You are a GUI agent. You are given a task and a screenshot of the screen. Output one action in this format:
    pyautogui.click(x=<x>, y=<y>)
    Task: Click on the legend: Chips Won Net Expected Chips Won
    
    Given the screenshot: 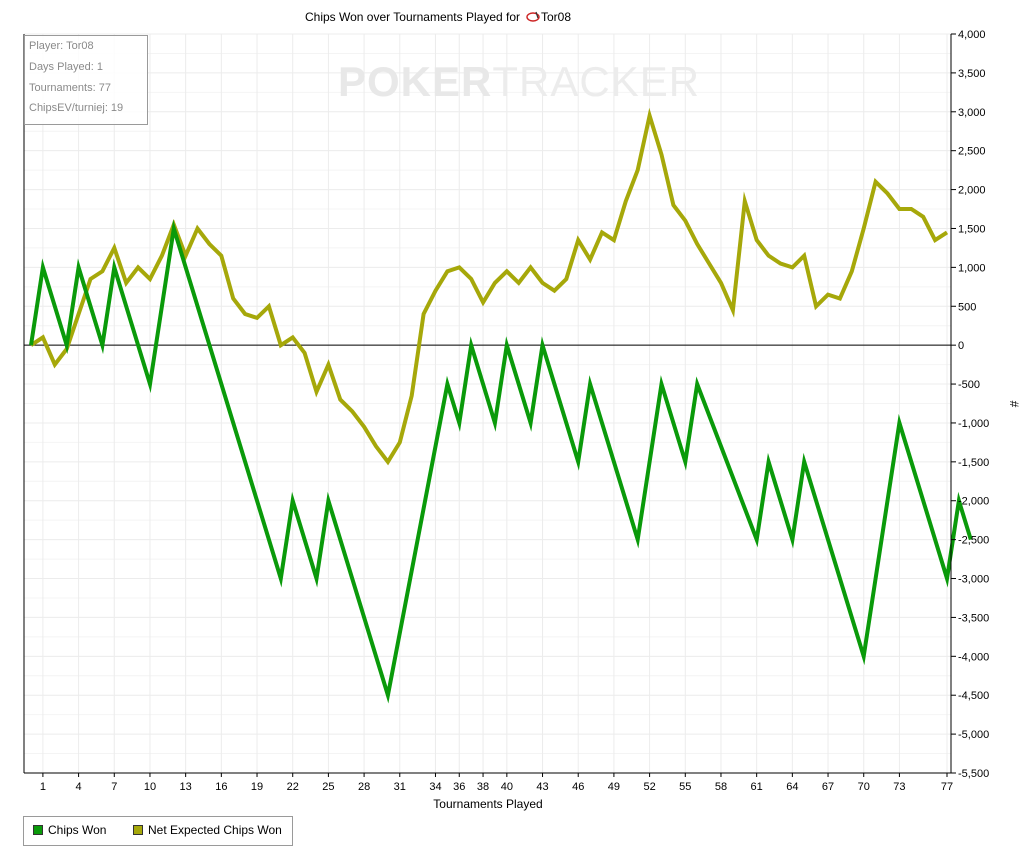 What is the action you would take?
    pyautogui.click(x=158, y=831)
    